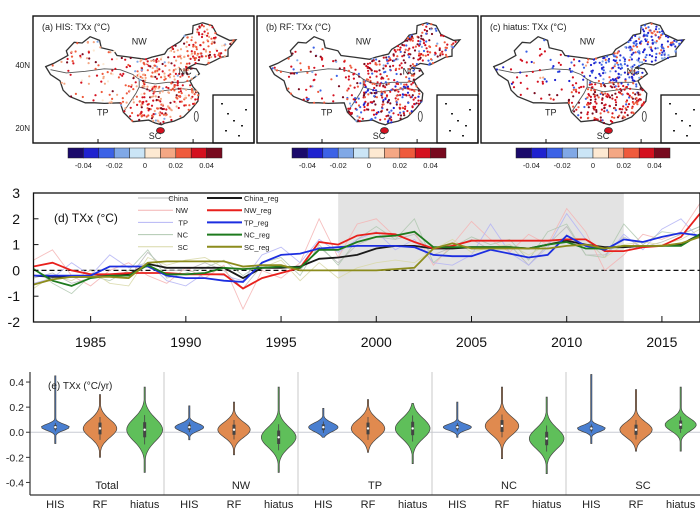  What do you see at coordinates (15, 483) in the screenshot?
I see `y-tick-label: -0.4` at bounding box center [15, 483].